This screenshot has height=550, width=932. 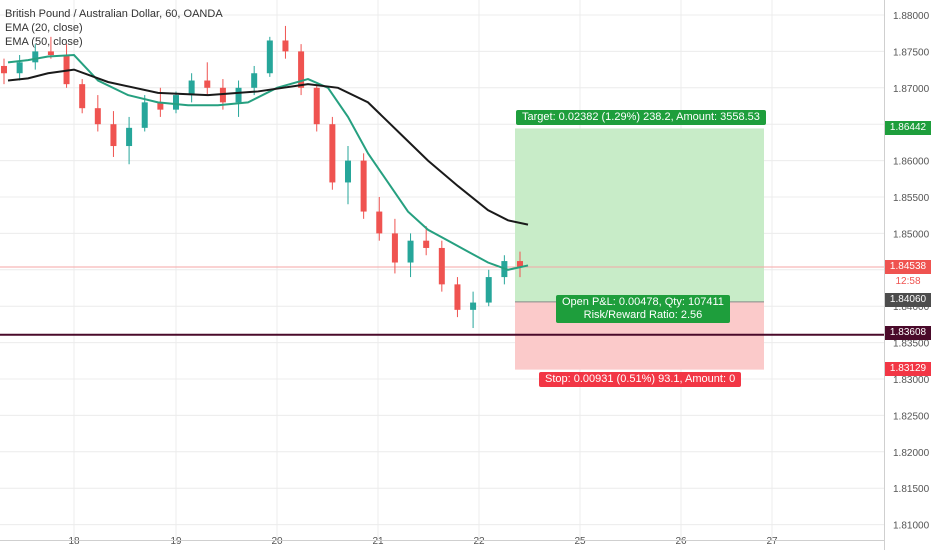 I want to click on price-tick-label: 1.81000, so click(x=911, y=526).